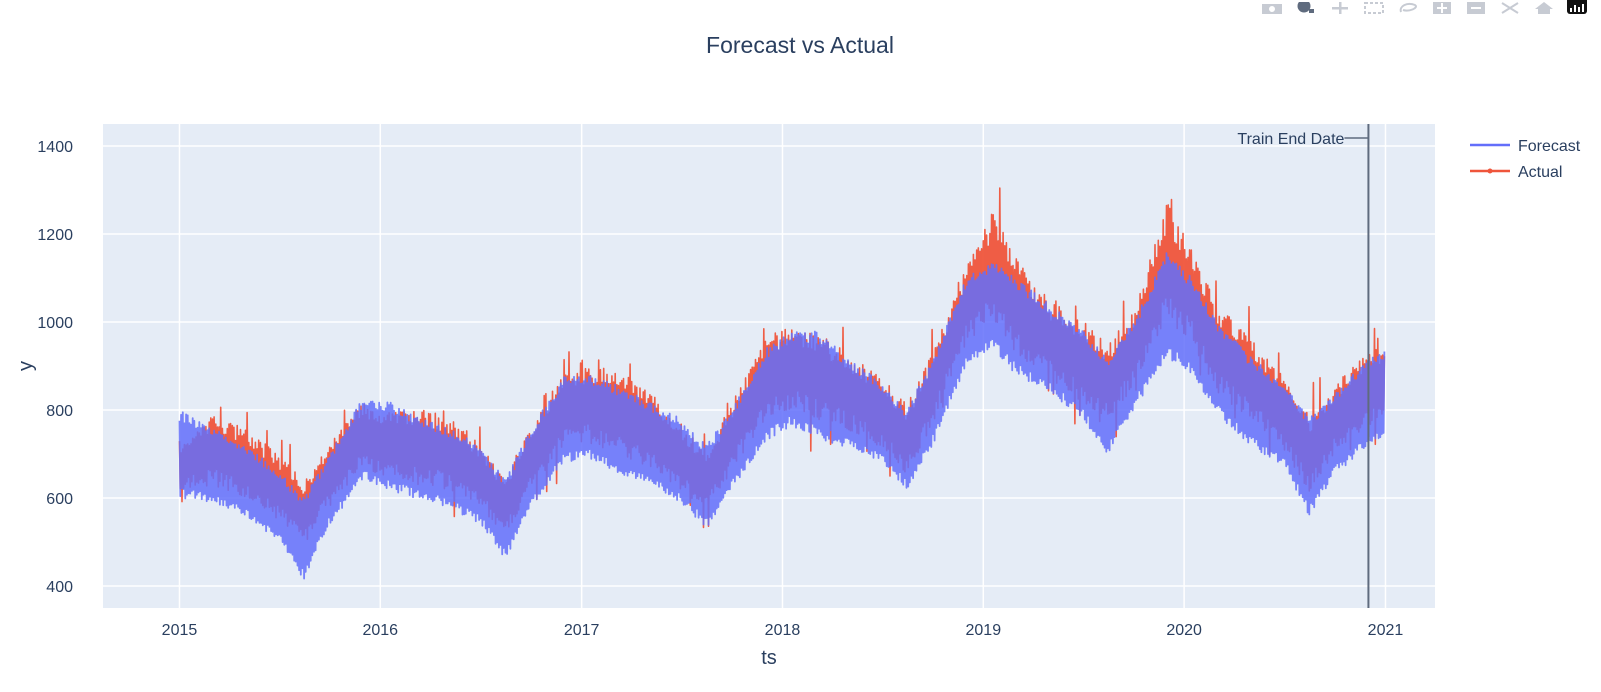 Image resolution: width=1601 pixels, height=692 pixels. I want to click on legend: Forecast Actual, so click(1525, 159).